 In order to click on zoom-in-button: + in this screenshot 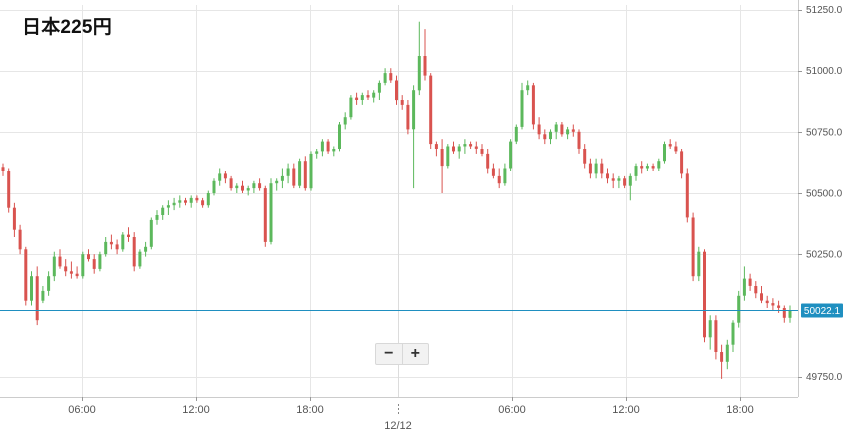, I will do `click(415, 354)`.